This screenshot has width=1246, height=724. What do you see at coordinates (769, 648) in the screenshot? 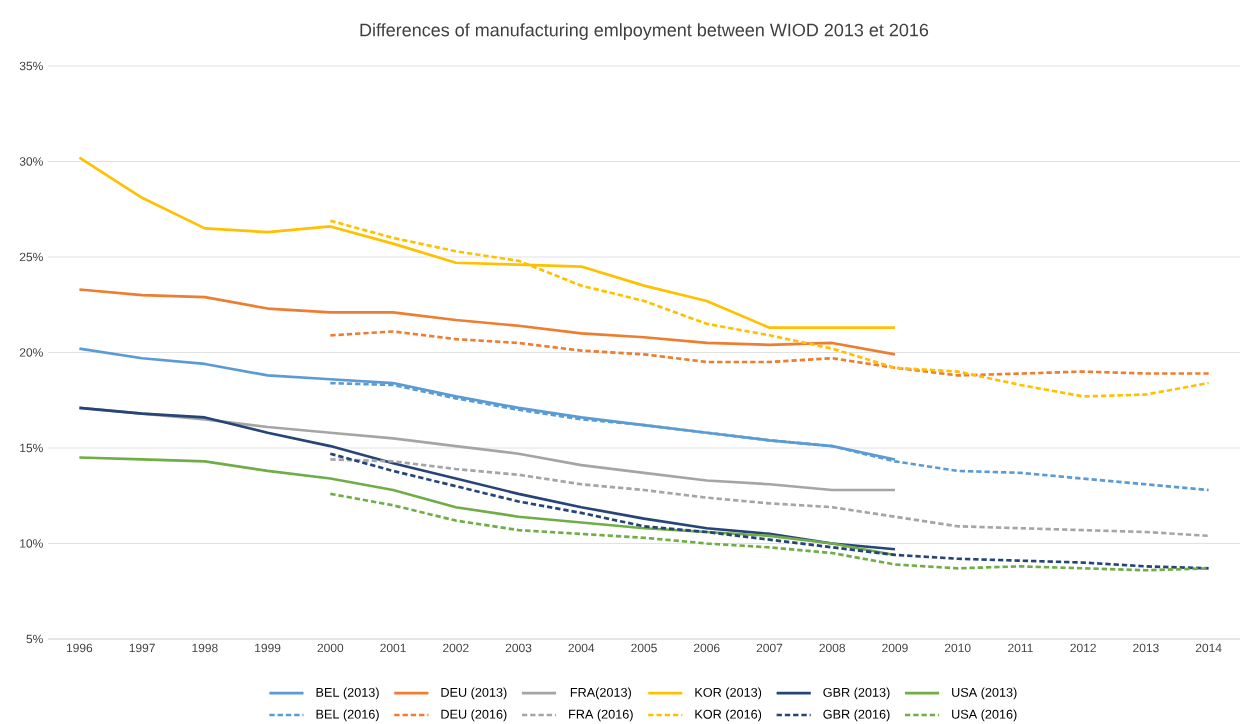
I see `x-tick-label: 2007` at bounding box center [769, 648].